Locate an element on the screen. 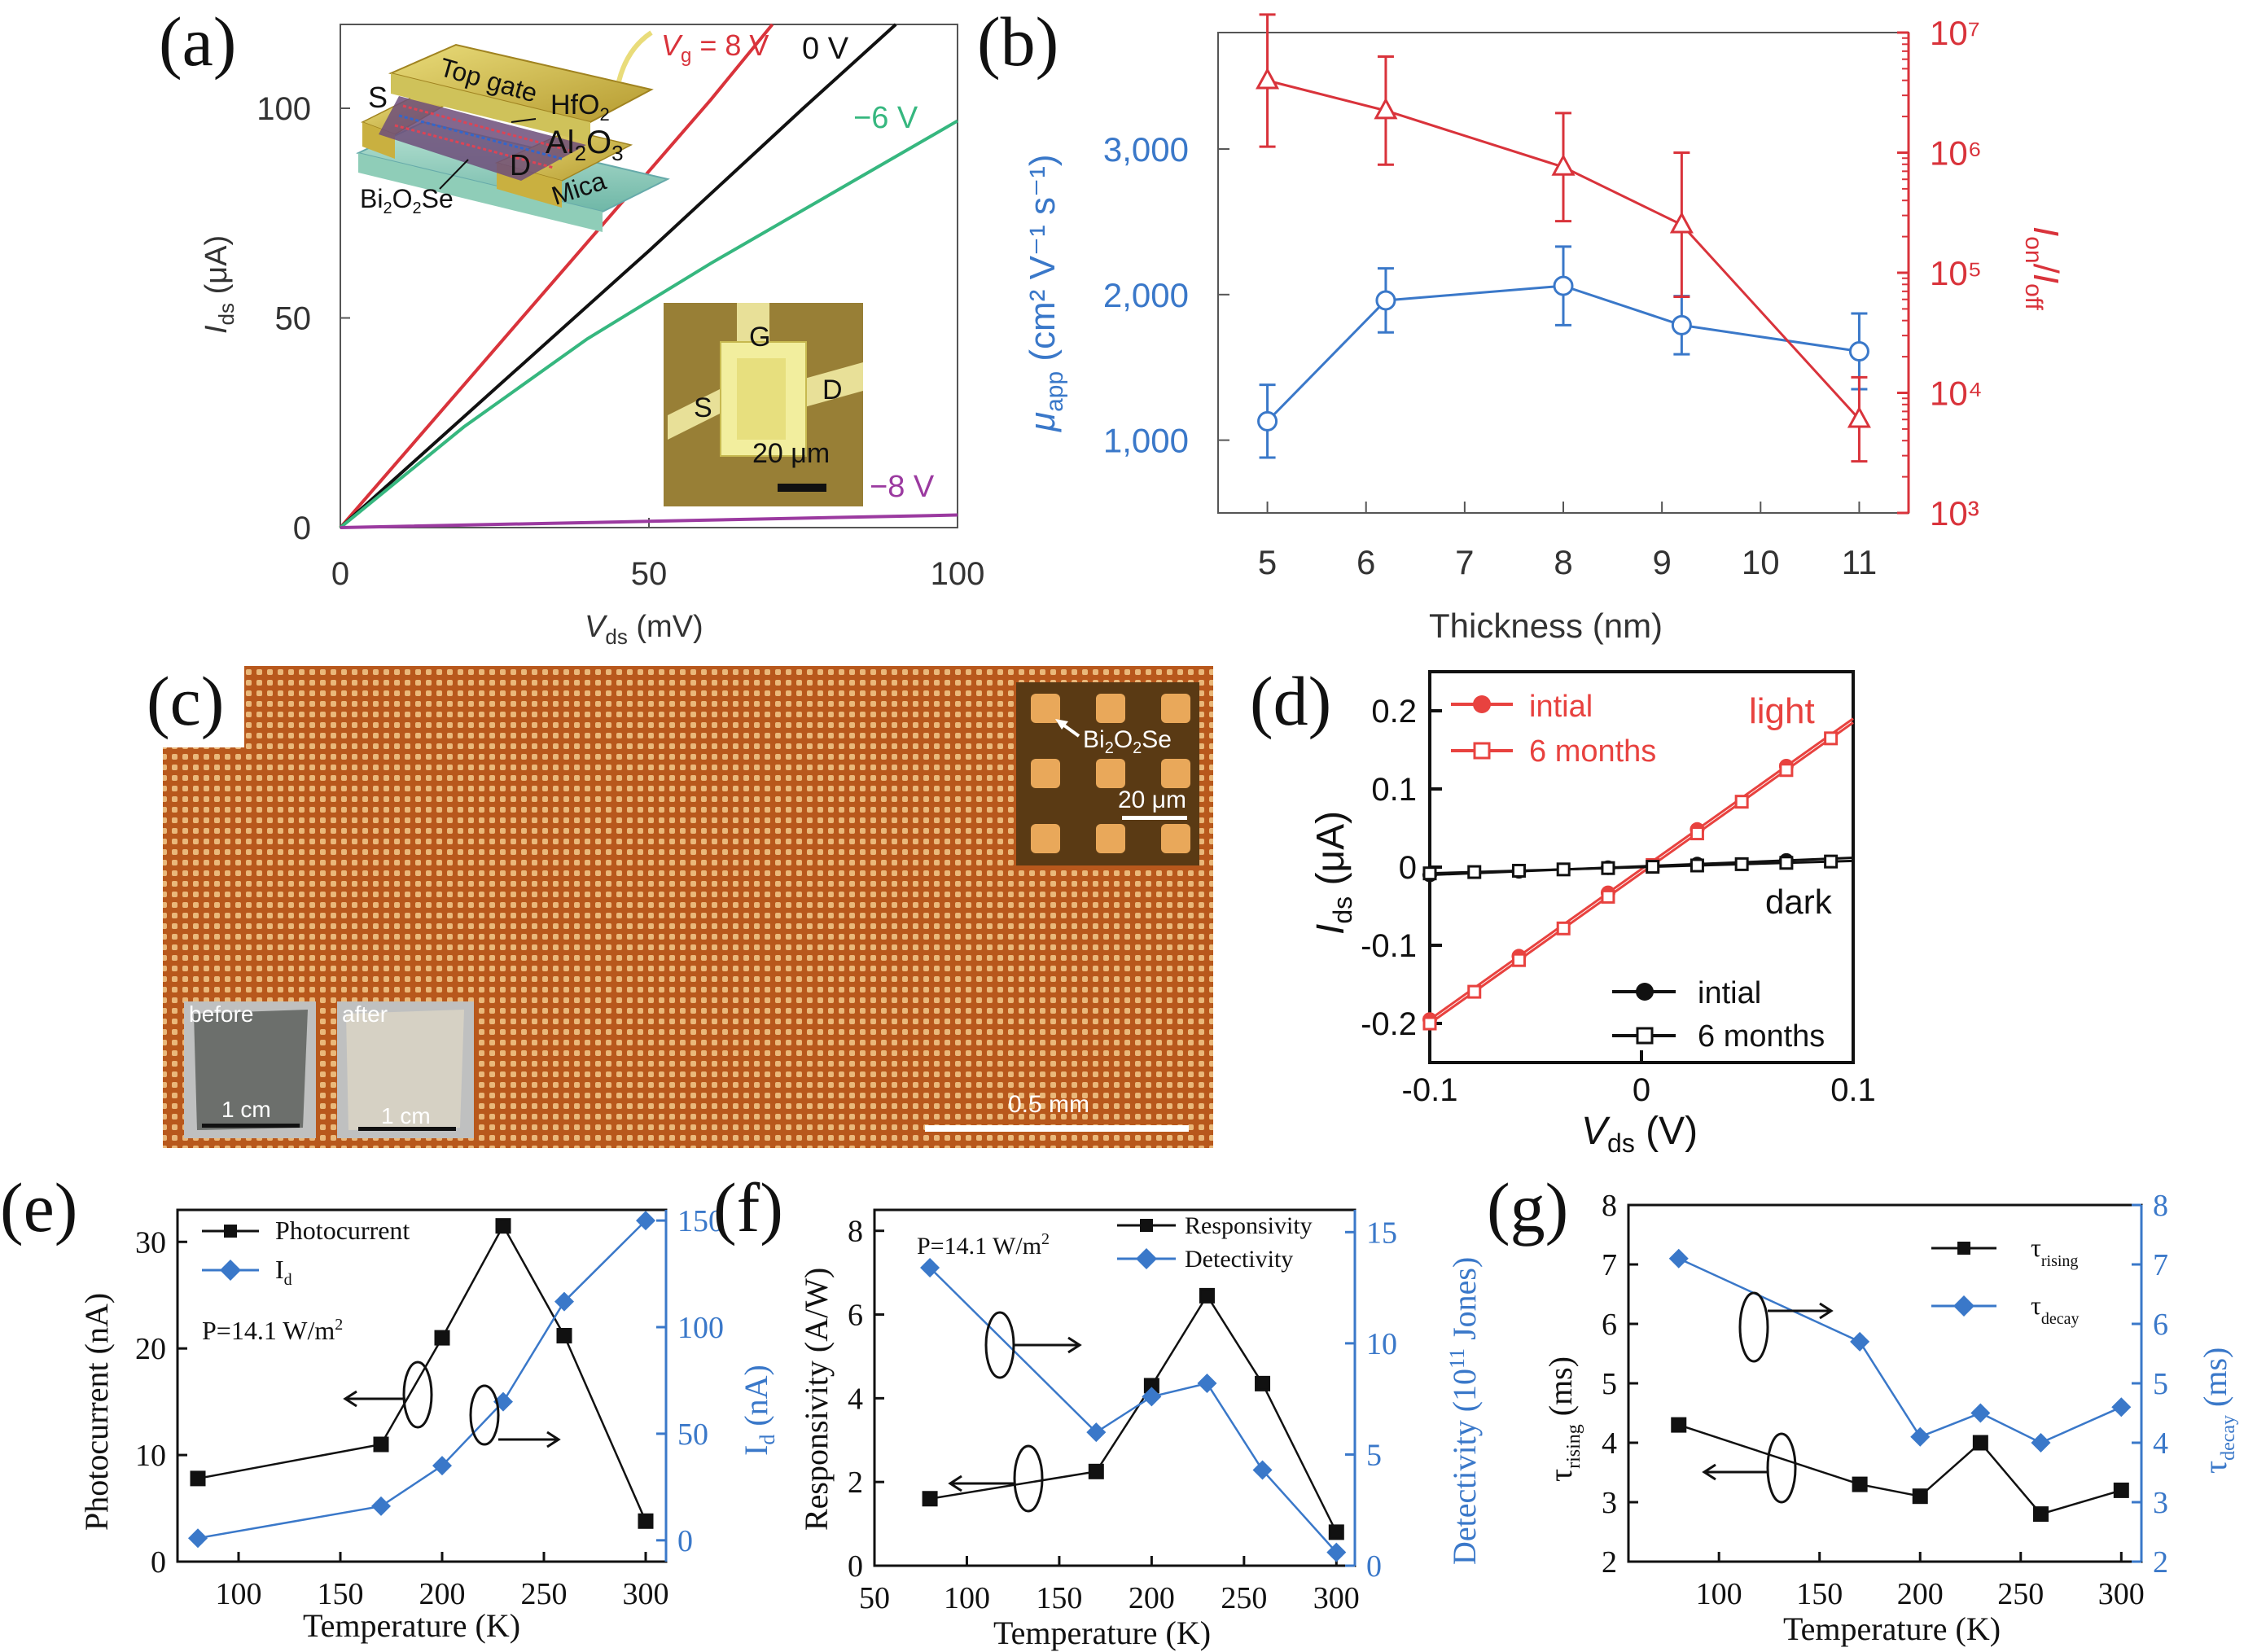 This screenshot has height=1652, width=2244. series-line-m6V is located at coordinates (649, 324).